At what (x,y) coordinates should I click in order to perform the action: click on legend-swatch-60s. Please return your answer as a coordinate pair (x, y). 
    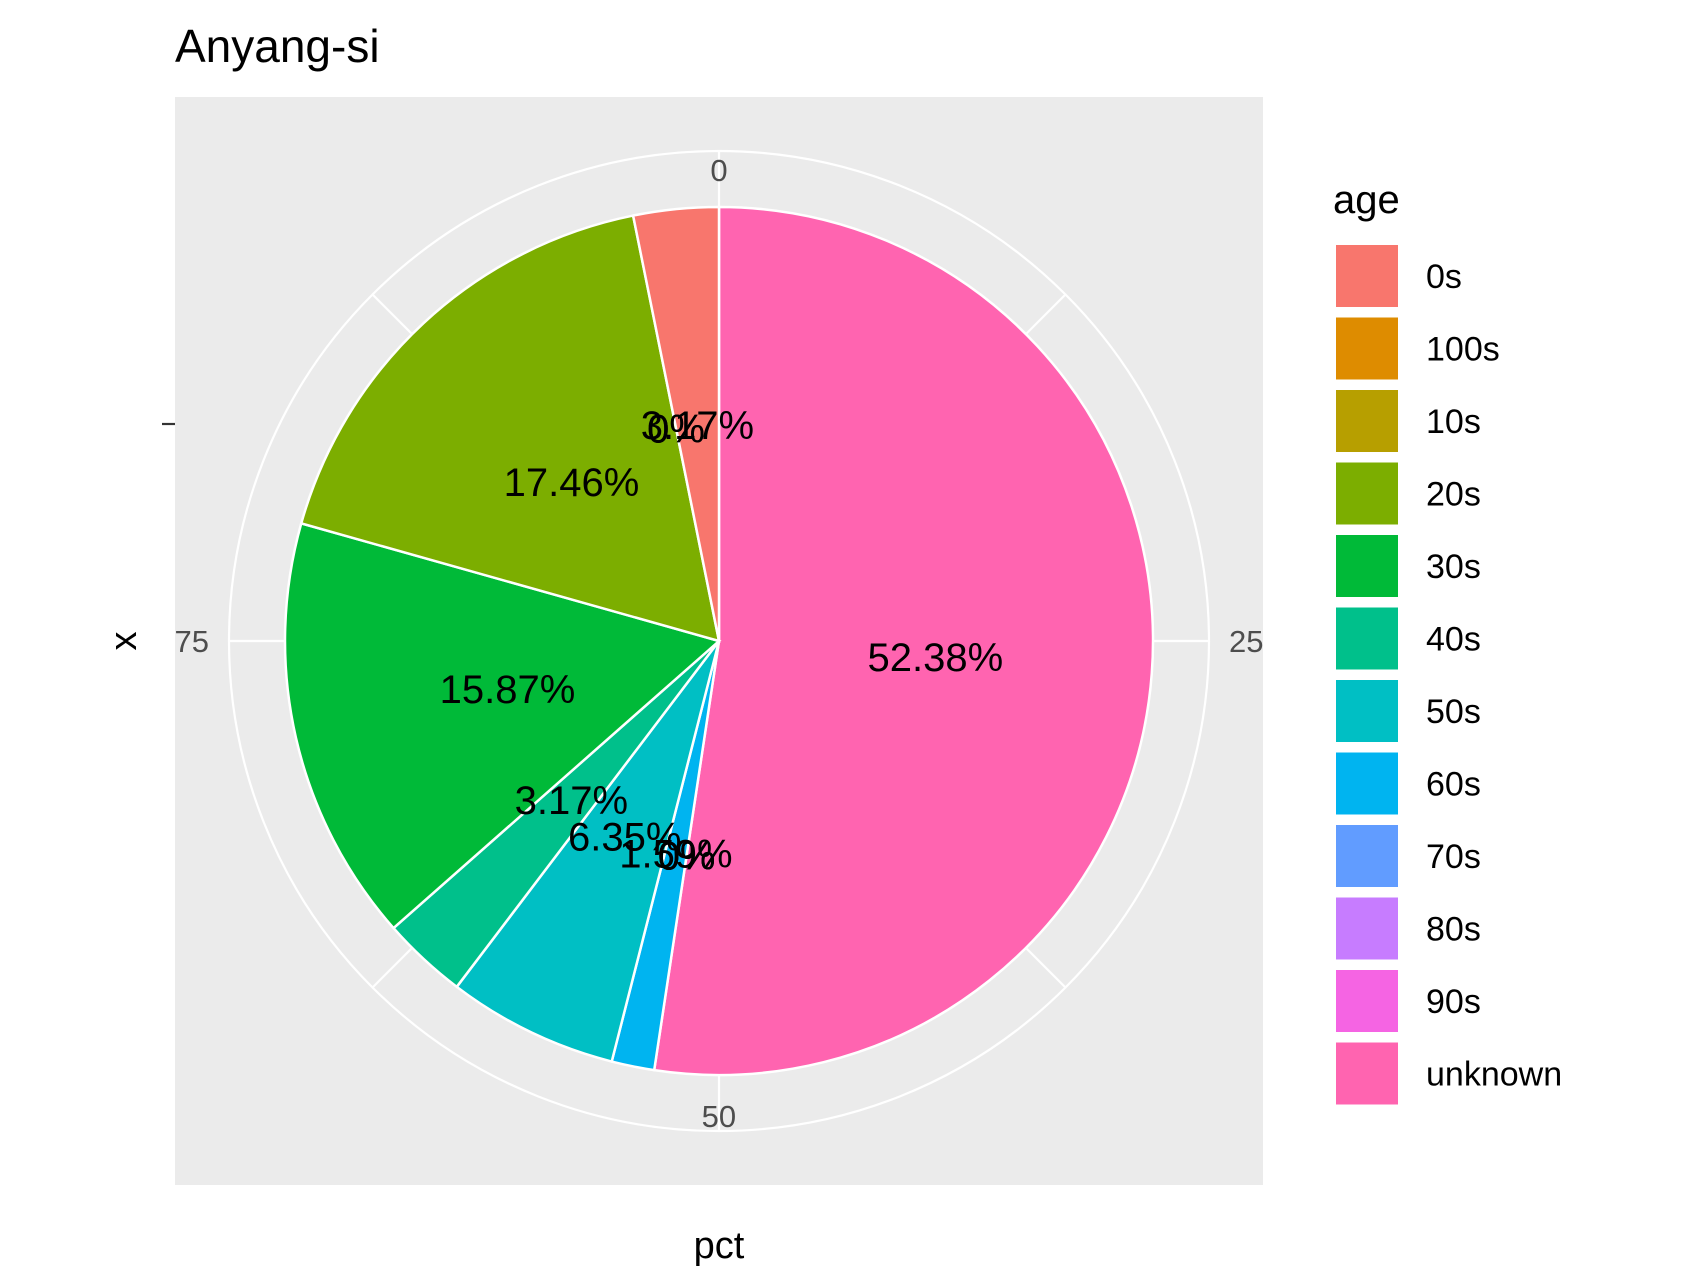
    Looking at the image, I should click on (1367, 783).